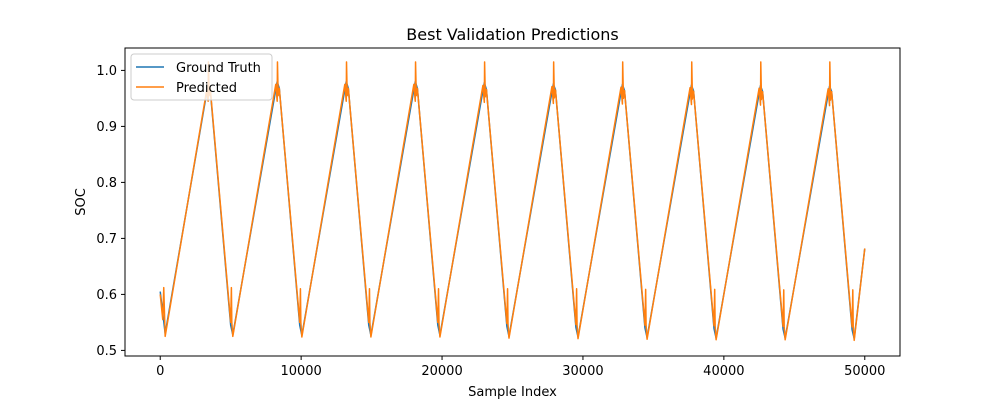  I want to click on y-tick-label: 0.6, so click(106, 295).